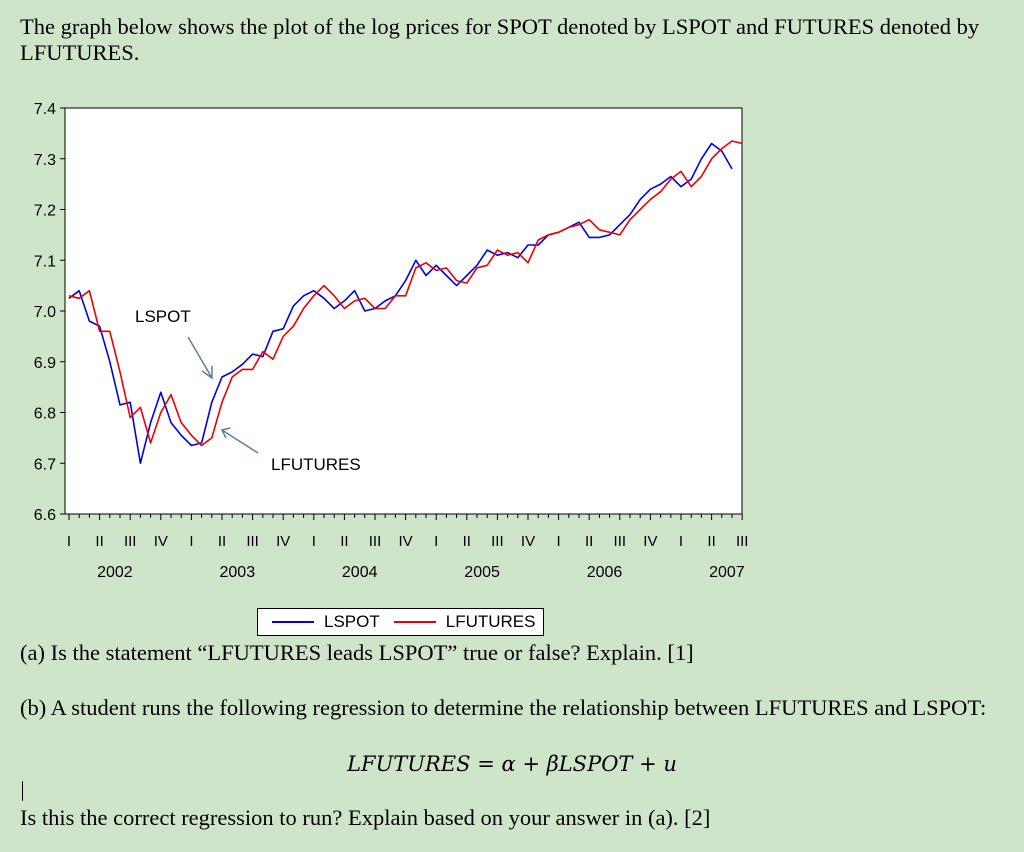 The height and width of the screenshot is (852, 1024). I want to click on y-tick-label: 7.1, so click(45, 261).